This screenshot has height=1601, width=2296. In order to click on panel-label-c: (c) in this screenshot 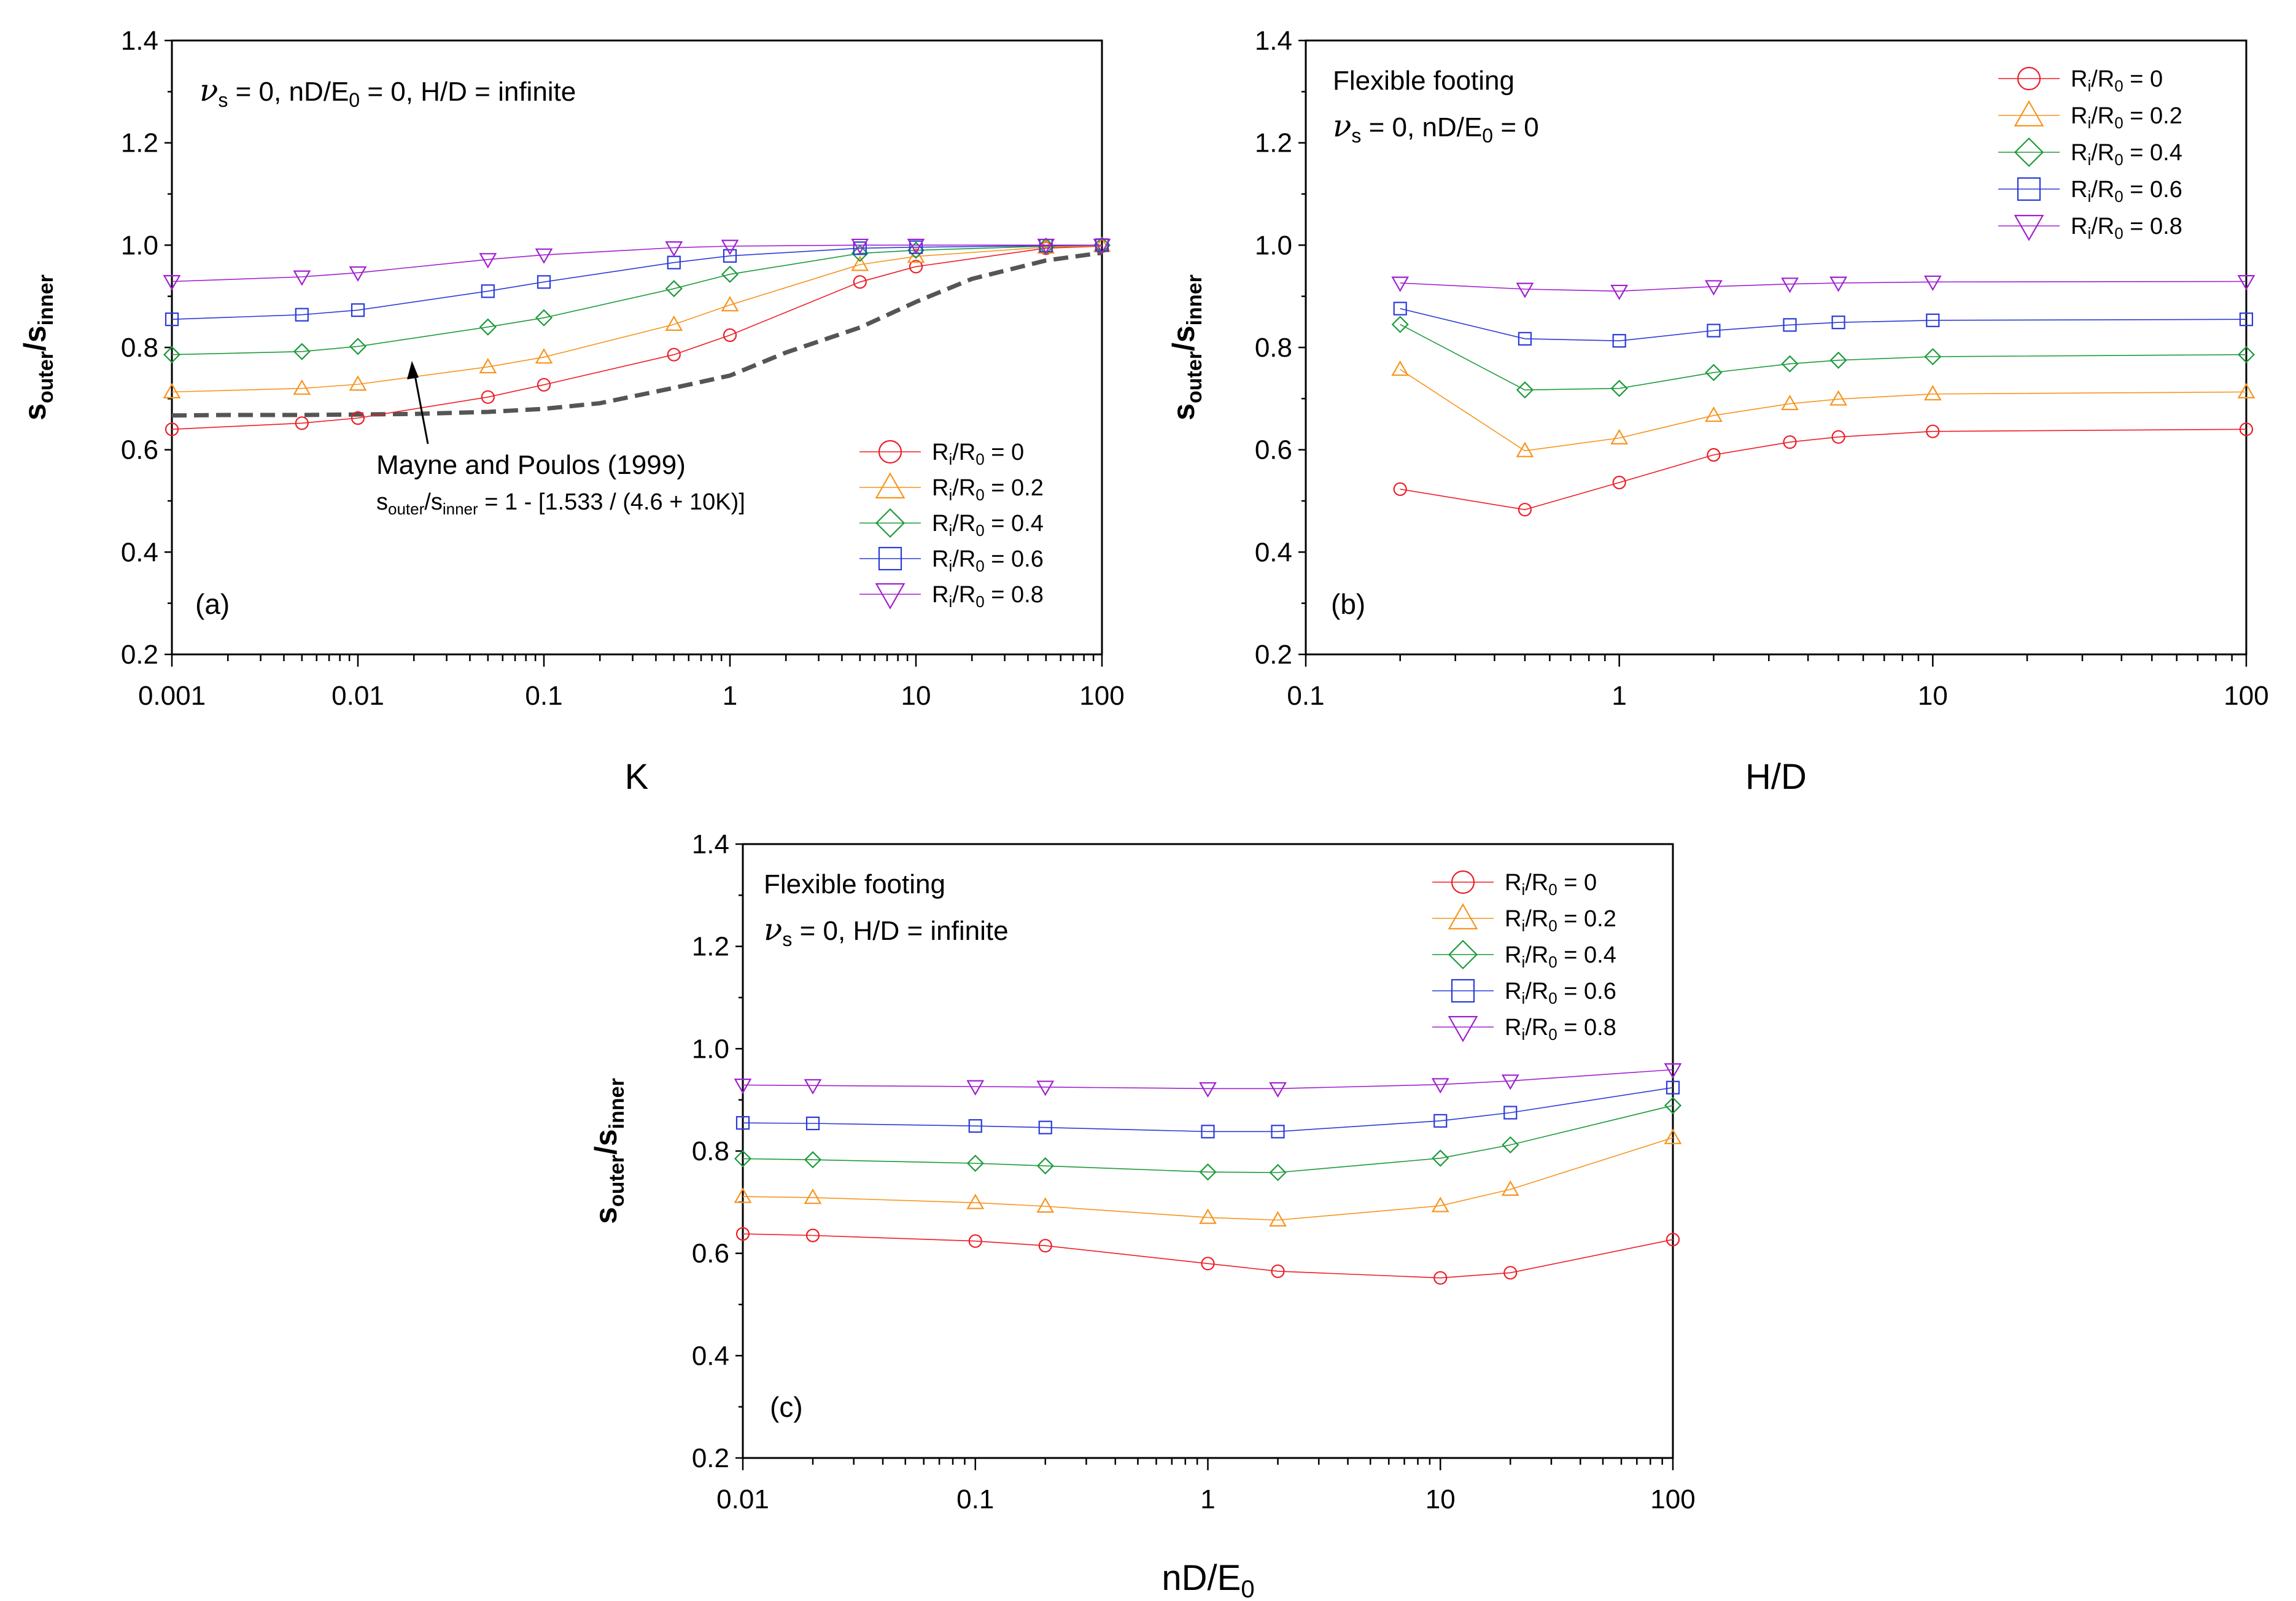, I will do `click(786, 1407)`.